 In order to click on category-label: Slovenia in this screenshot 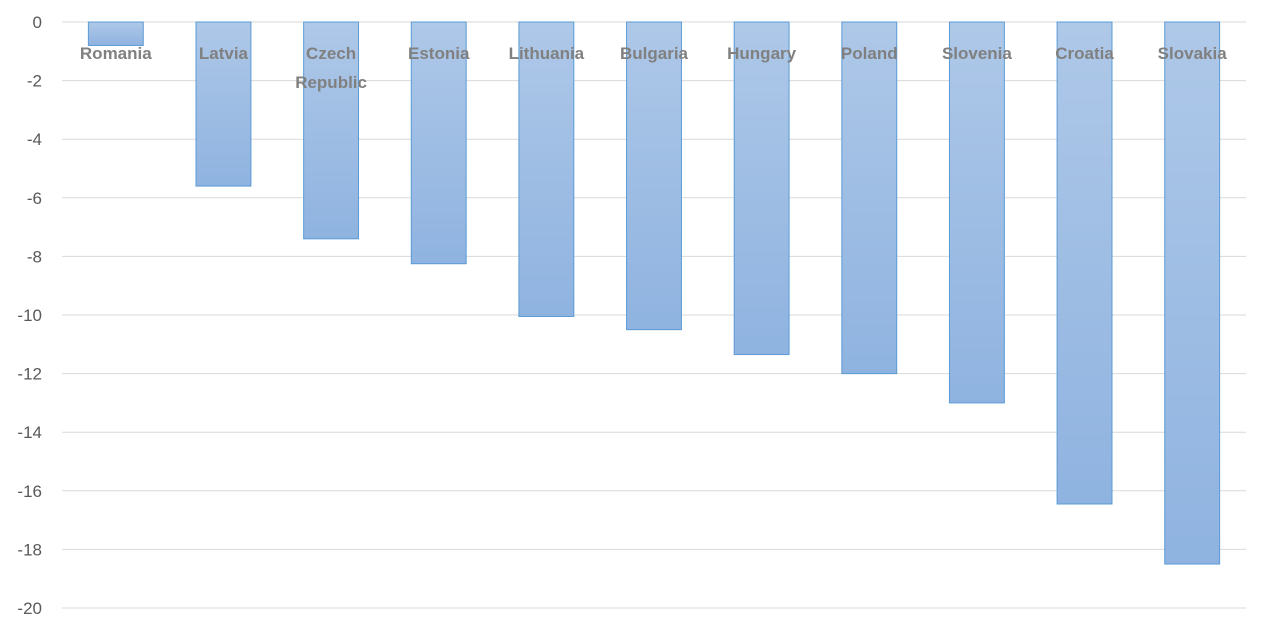, I will do `click(977, 53)`.